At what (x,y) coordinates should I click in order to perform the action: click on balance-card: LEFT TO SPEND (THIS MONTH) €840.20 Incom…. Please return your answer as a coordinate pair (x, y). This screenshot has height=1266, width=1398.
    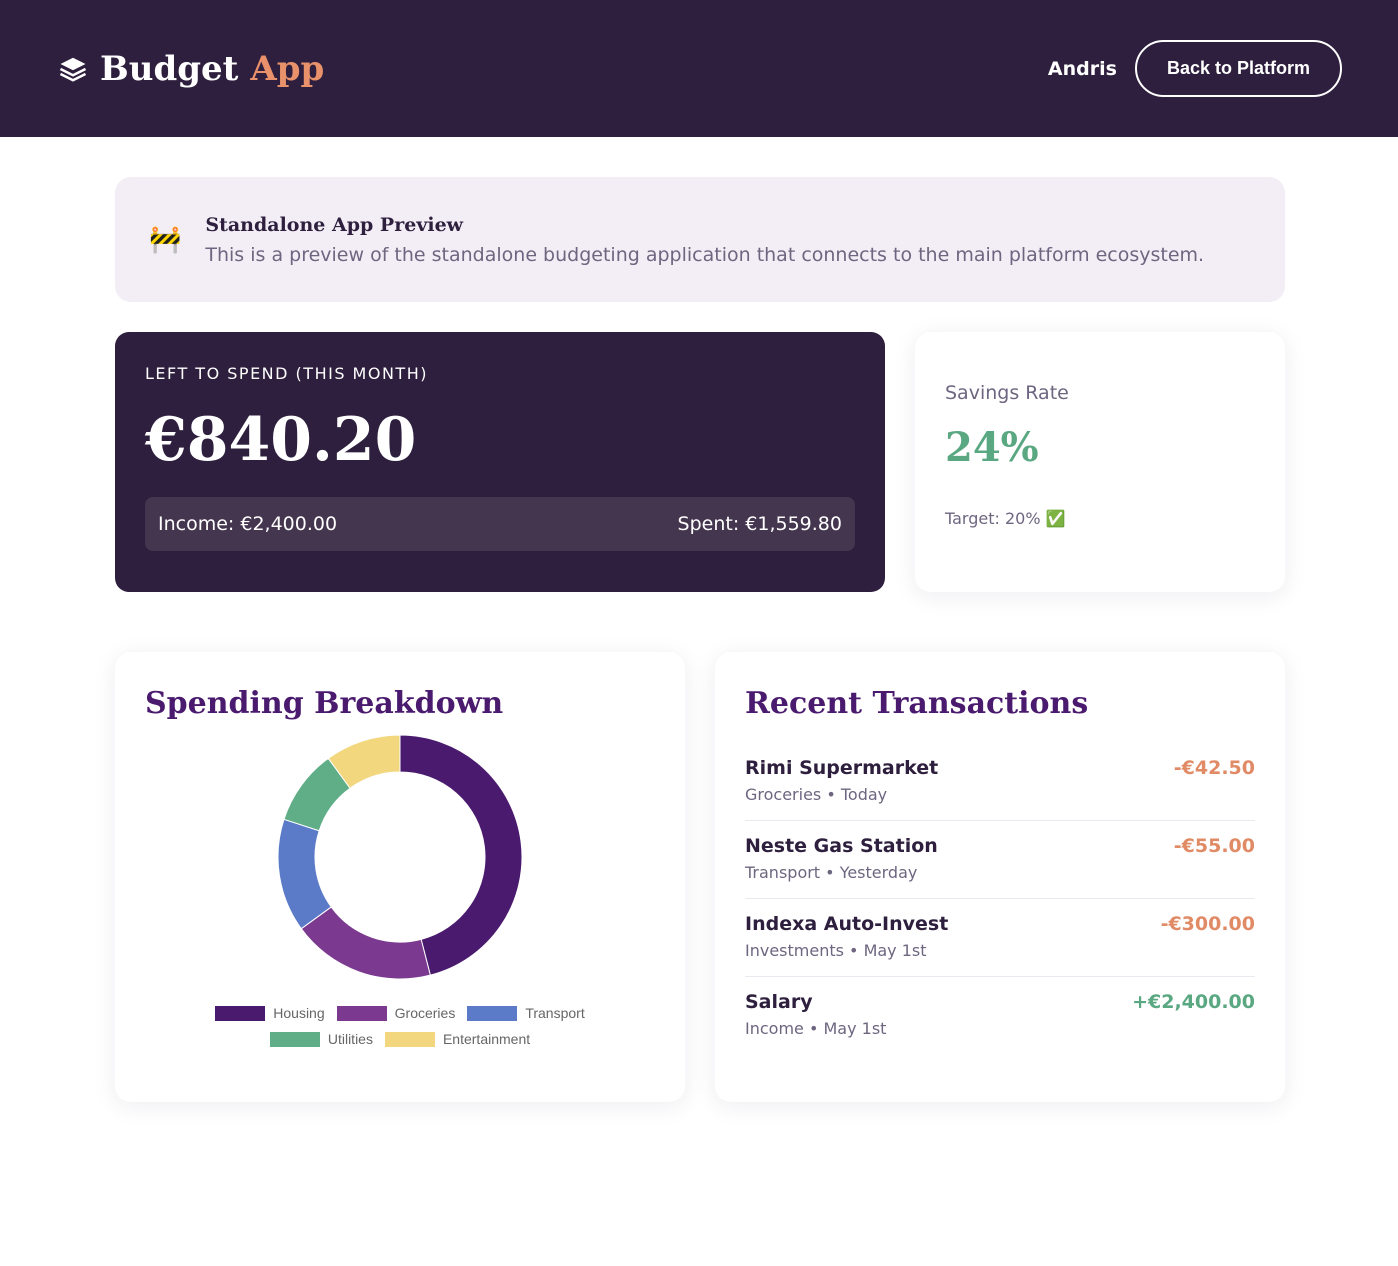
    Looking at the image, I should click on (500, 462).